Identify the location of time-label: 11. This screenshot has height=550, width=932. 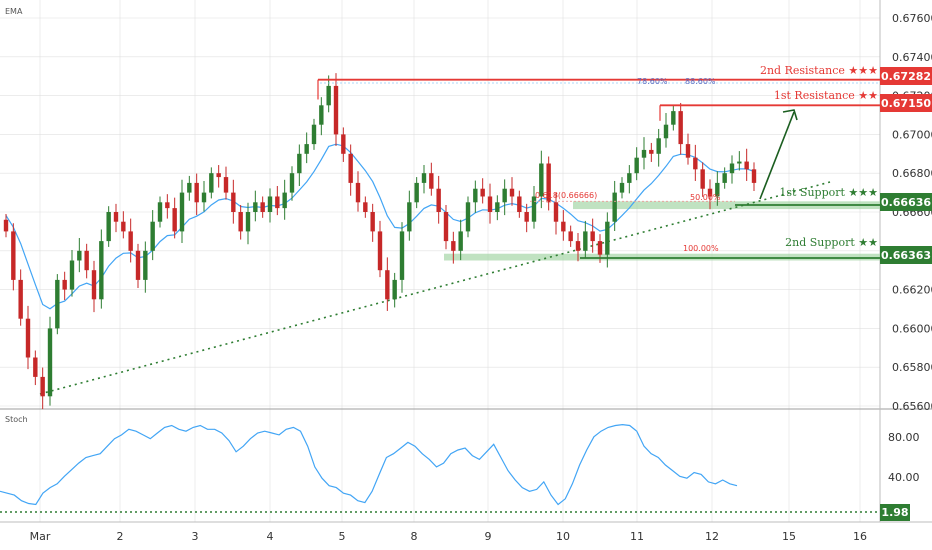
(637, 536).